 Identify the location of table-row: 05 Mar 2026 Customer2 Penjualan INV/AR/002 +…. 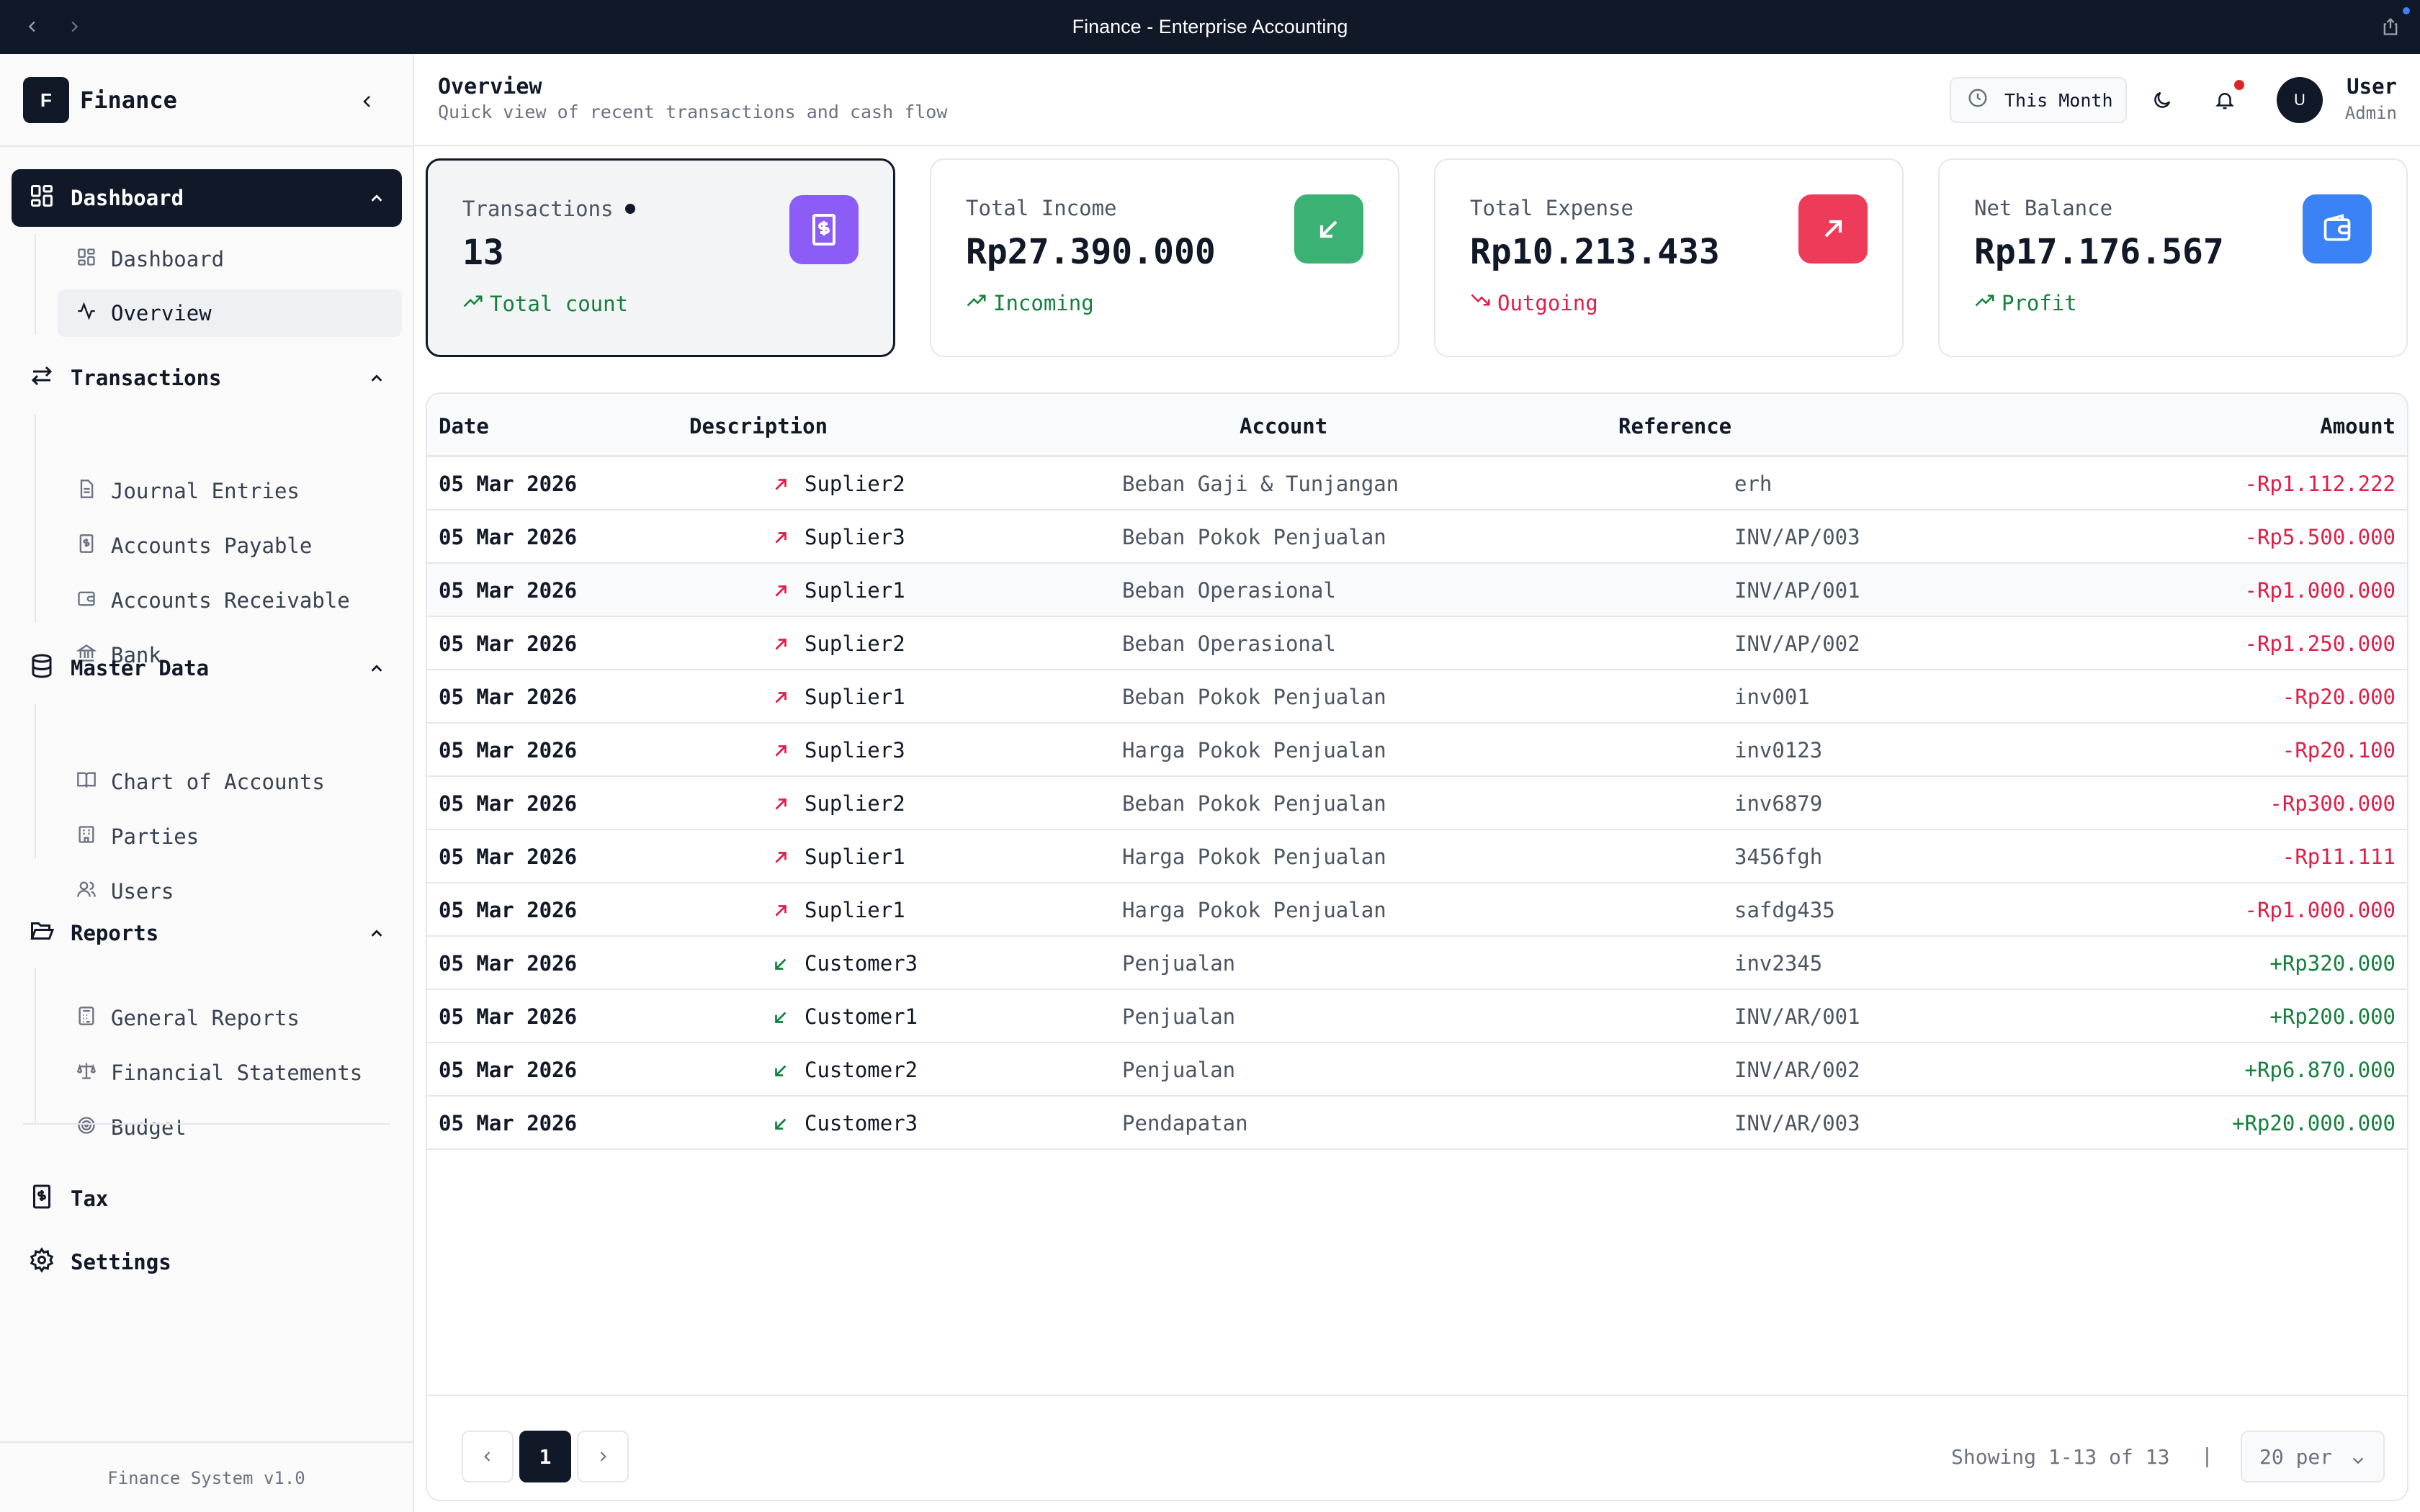
(1417, 1070).